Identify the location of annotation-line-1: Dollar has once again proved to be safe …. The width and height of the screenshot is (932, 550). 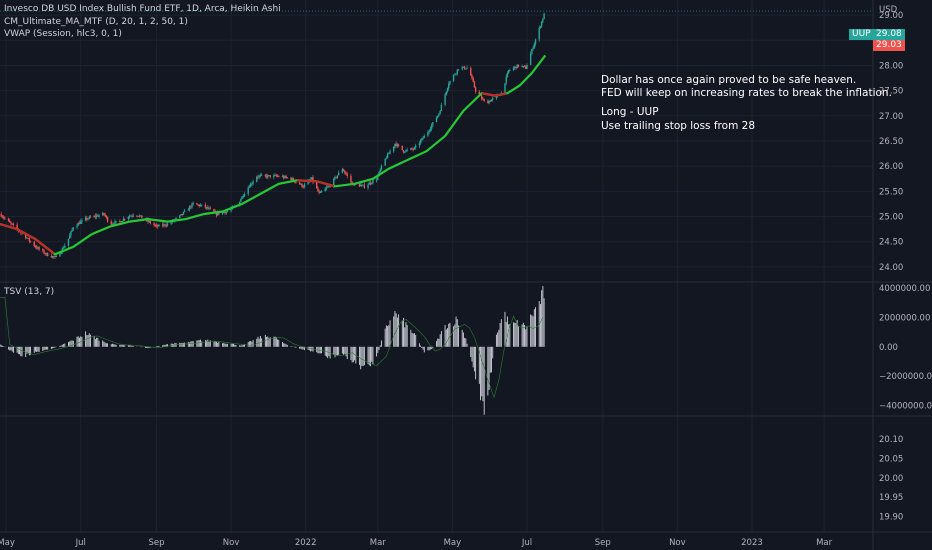
(729, 80).